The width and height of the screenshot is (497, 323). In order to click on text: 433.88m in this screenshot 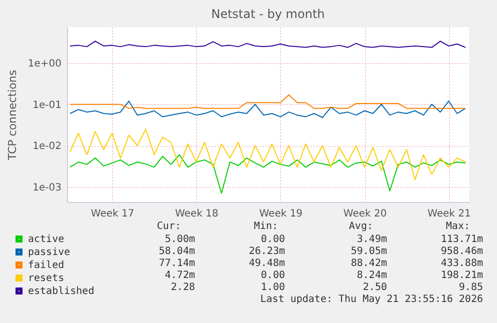, I will do `click(461, 264)`.